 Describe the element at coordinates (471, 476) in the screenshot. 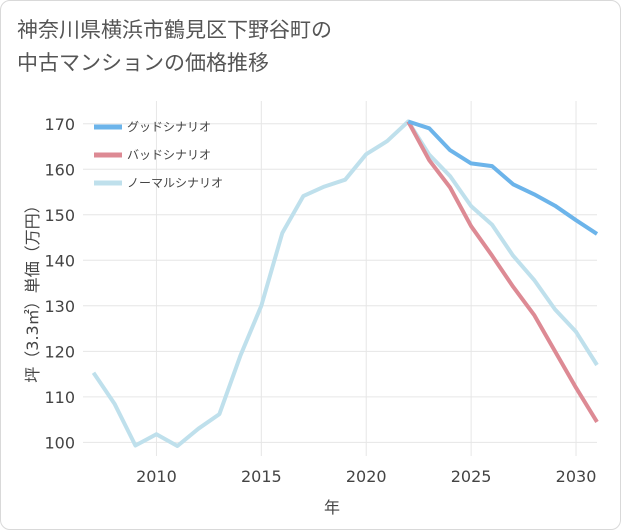

I see `x-tick-label-2025: 2025` at that location.